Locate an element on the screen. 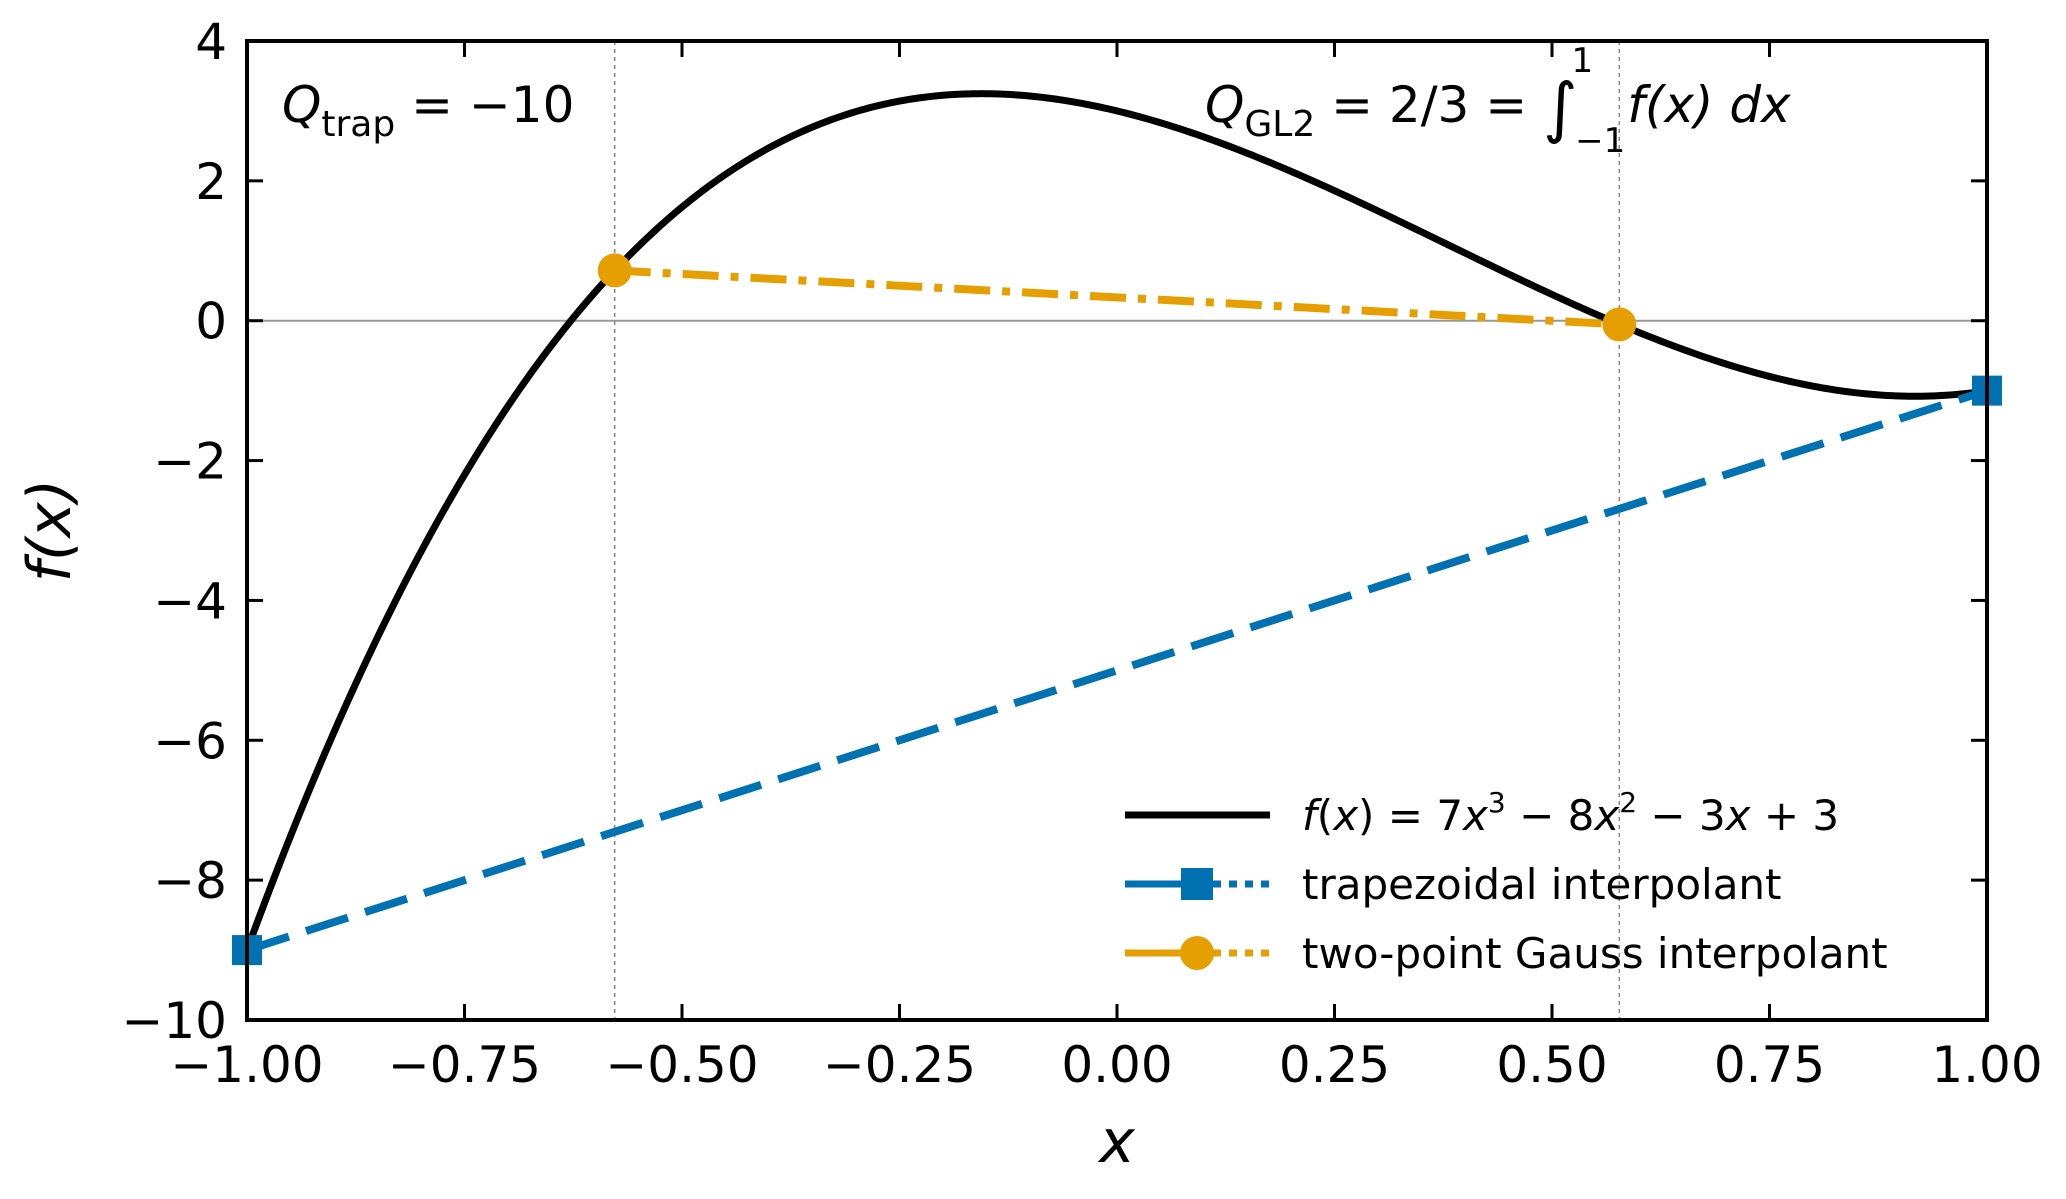 This screenshot has height=1199, width=2066. gl2-annotation: QGL2 = 2/3 = ∫1 −1f(x) dx is located at coordinates (1498, 101).